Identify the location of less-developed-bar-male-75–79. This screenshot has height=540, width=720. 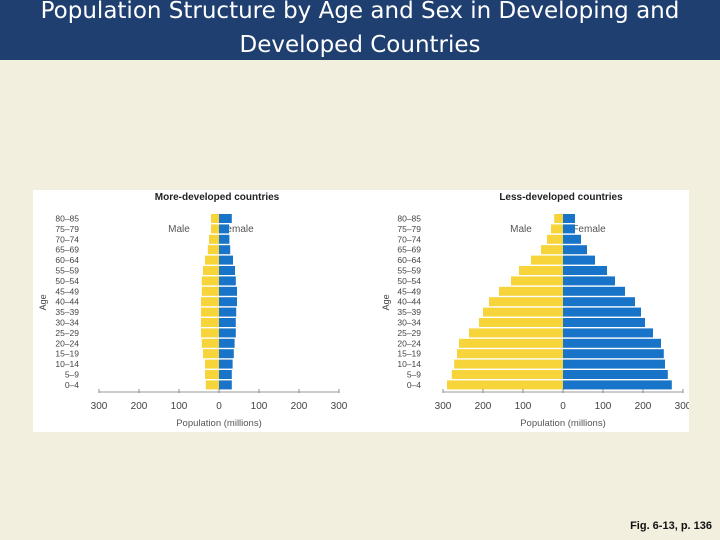
(557, 229).